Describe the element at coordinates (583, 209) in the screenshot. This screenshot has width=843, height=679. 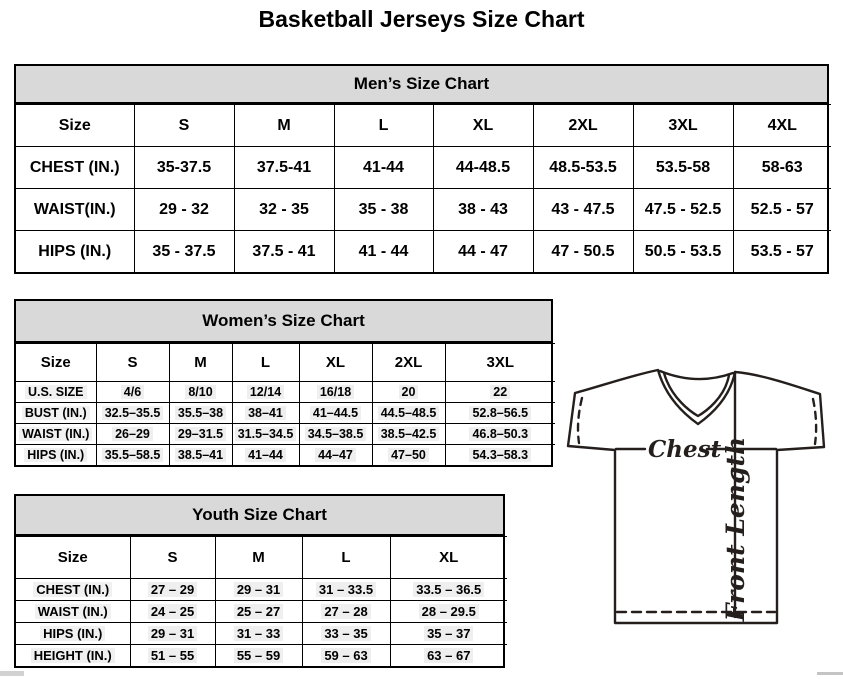
I see `value-cell: 43 - 47.5` at that location.